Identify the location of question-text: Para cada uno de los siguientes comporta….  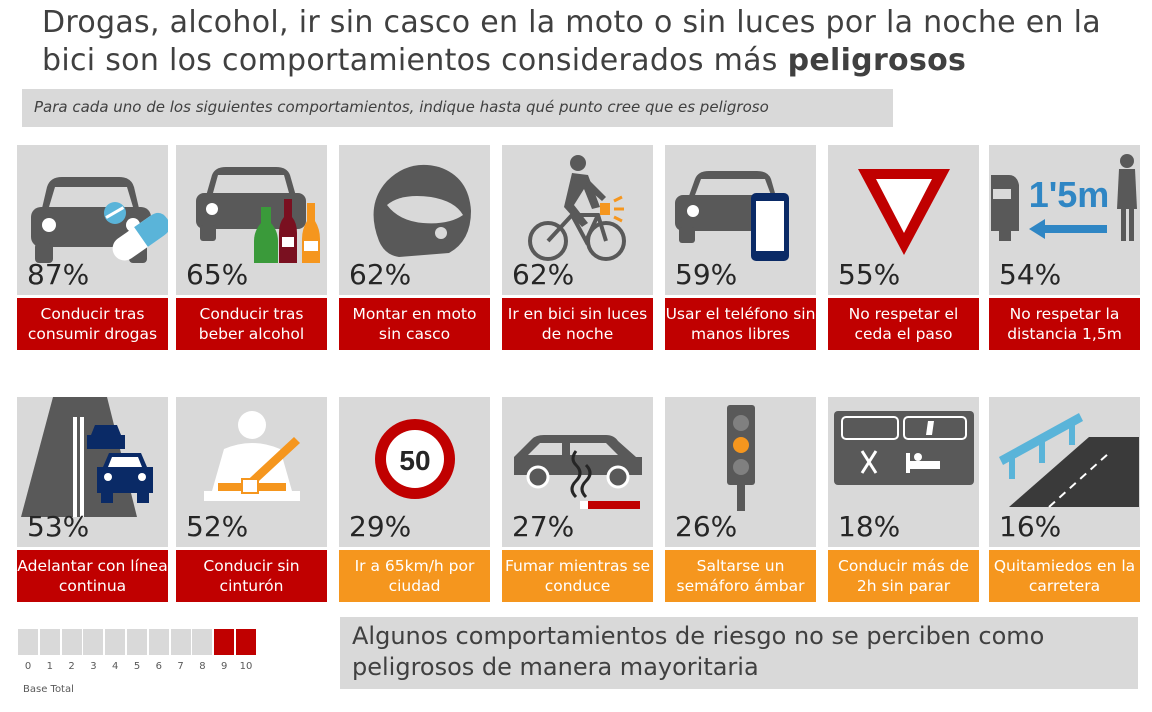
(401, 107).